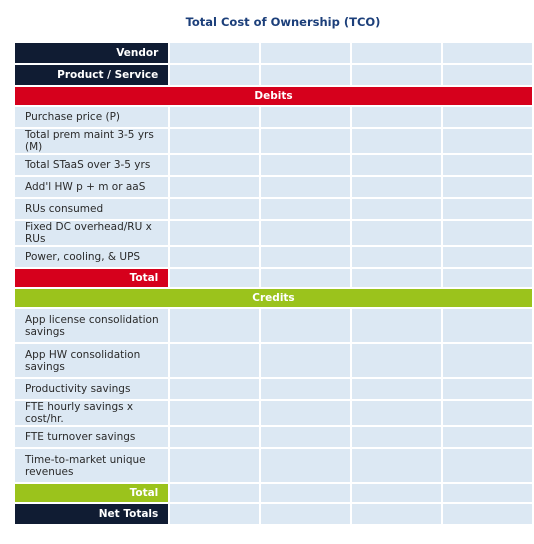 The image size is (534, 544). What do you see at coordinates (92, 325) in the screenshot?
I see `row-label: App license consolidation savings` at bounding box center [92, 325].